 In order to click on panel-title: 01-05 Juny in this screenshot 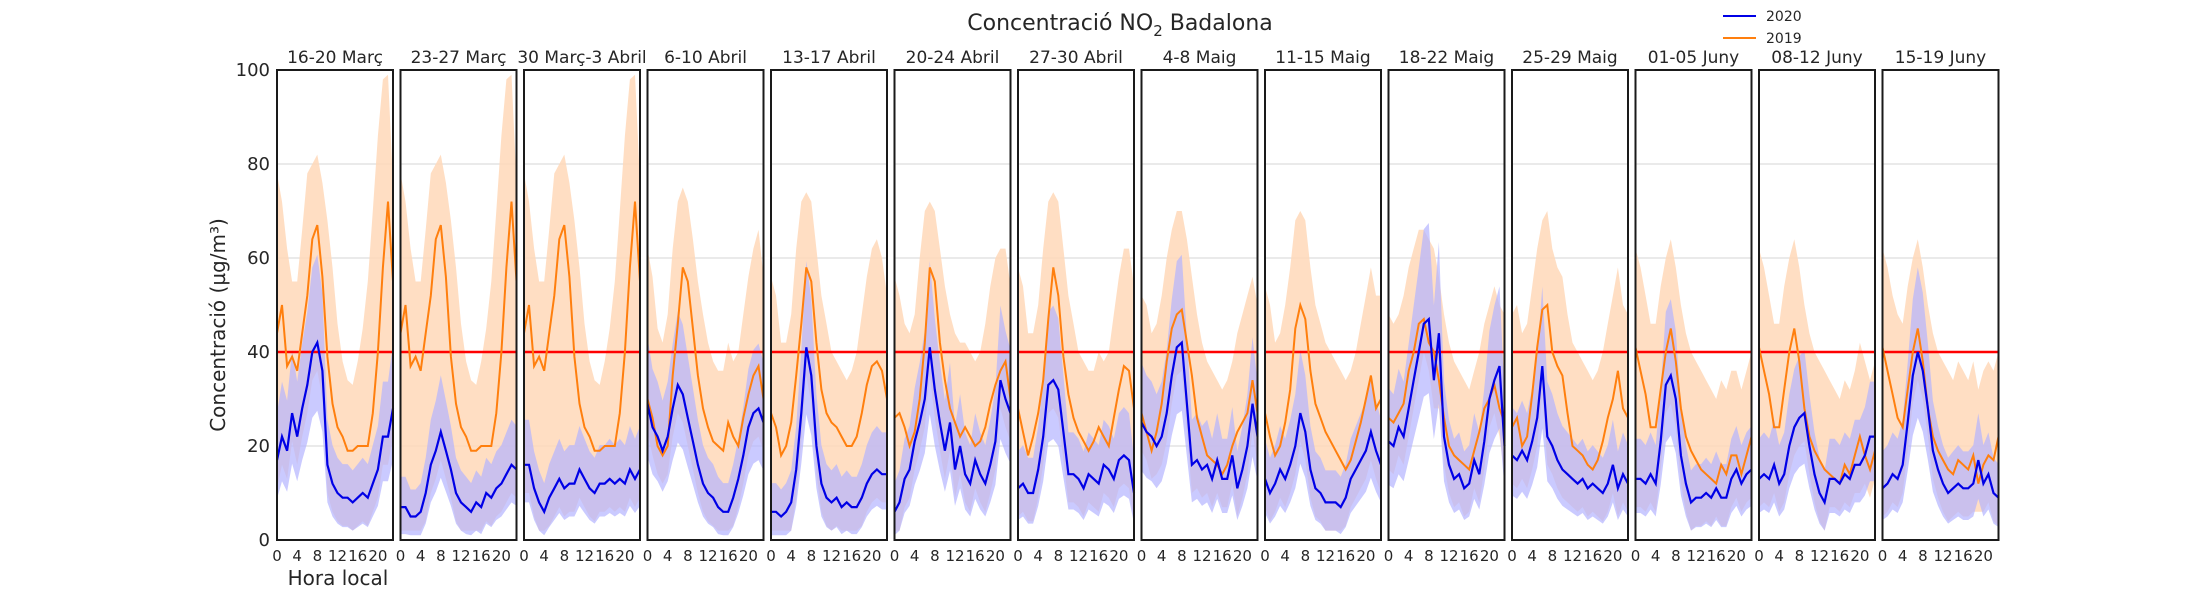, I will do `click(1693, 58)`.